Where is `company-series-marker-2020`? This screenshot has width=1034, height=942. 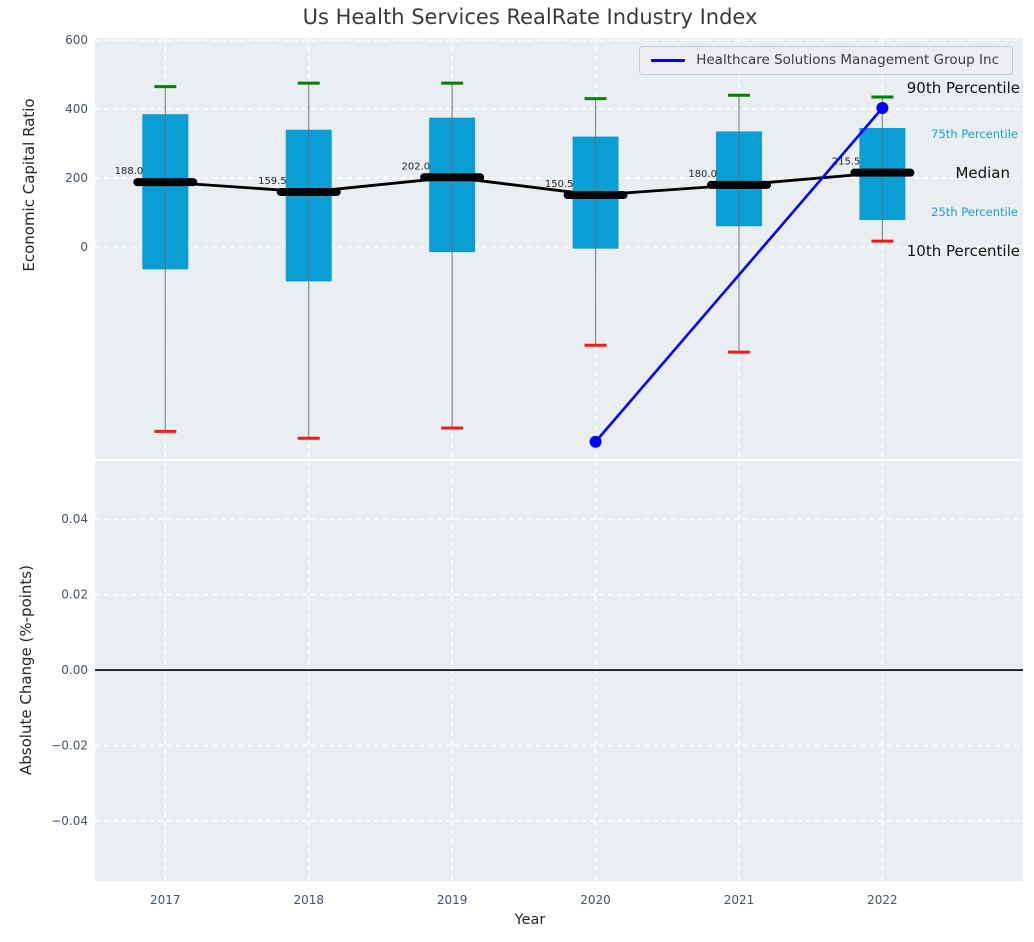
company-series-marker-2020 is located at coordinates (595, 441).